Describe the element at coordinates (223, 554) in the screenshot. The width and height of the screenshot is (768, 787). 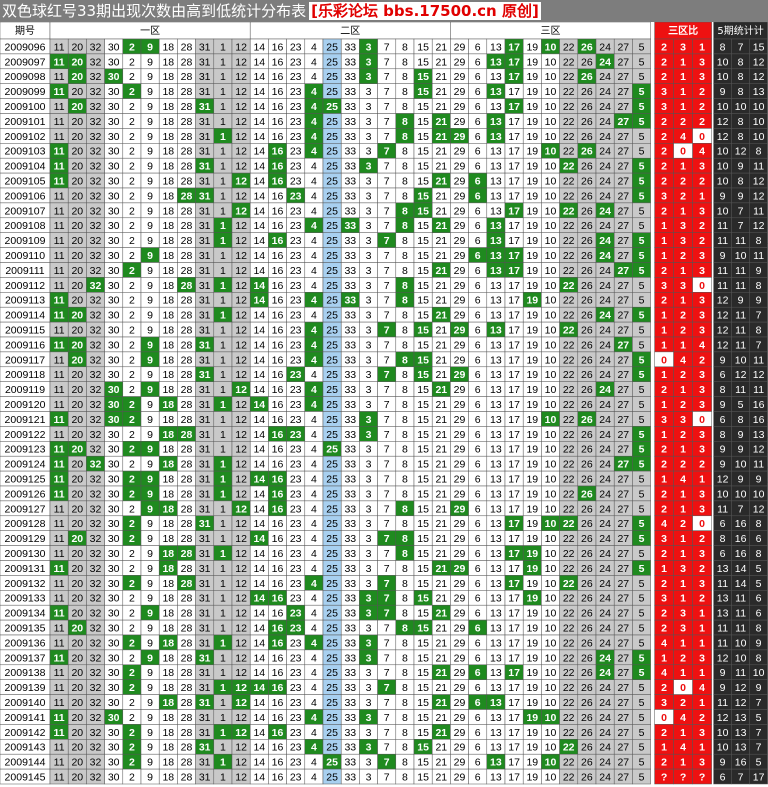
I see `hit-number: 1` at that location.